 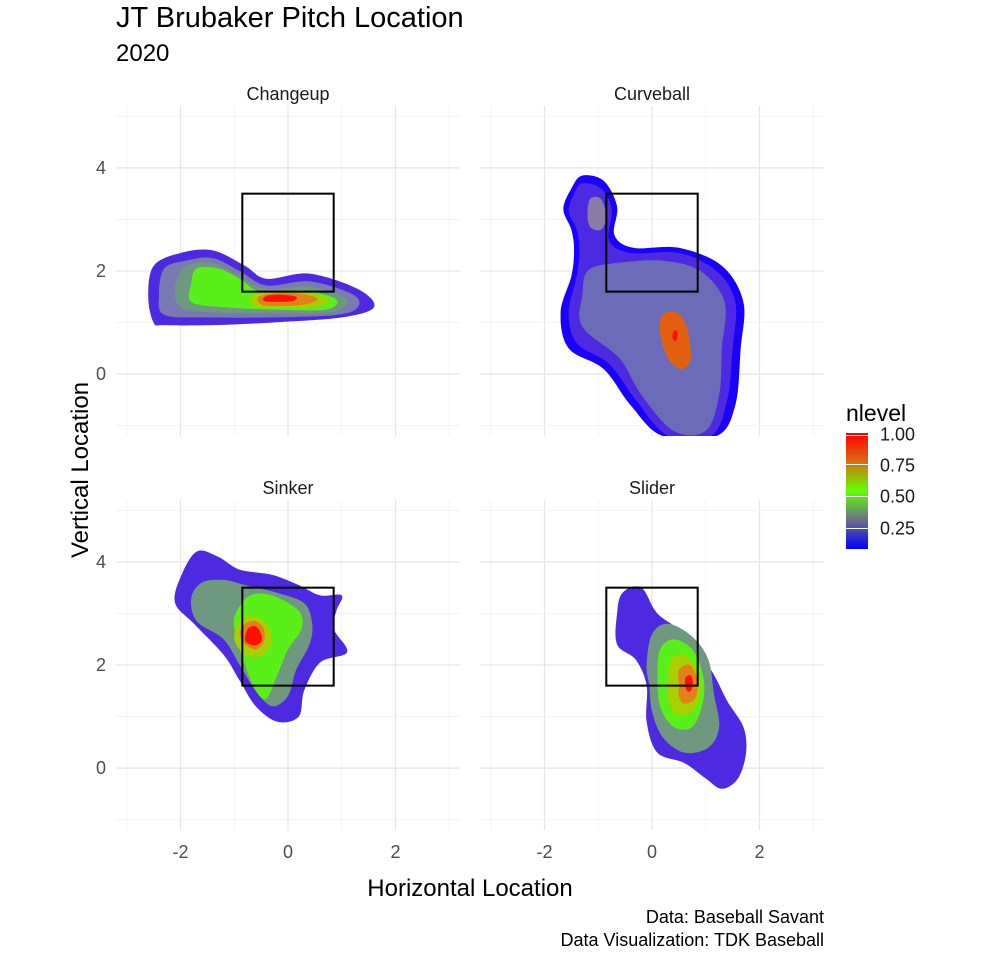 I want to click on legend-label: 0.75, so click(x=898, y=465).